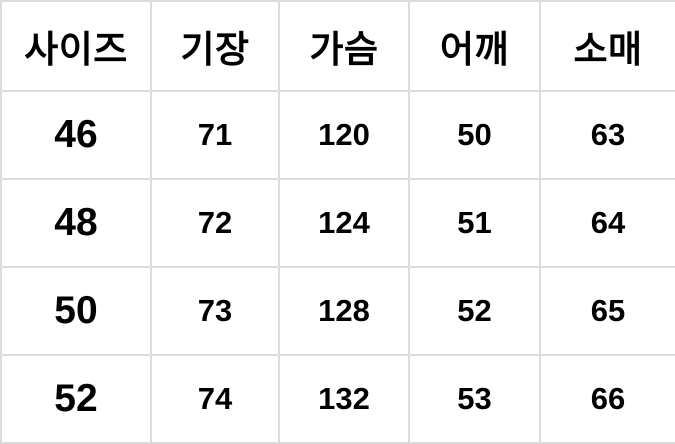 This screenshot has height=444, width=675. Describe the element at coordinates (215, 46) in the screenshot. I see `header-cell-length: 기장` at that location.